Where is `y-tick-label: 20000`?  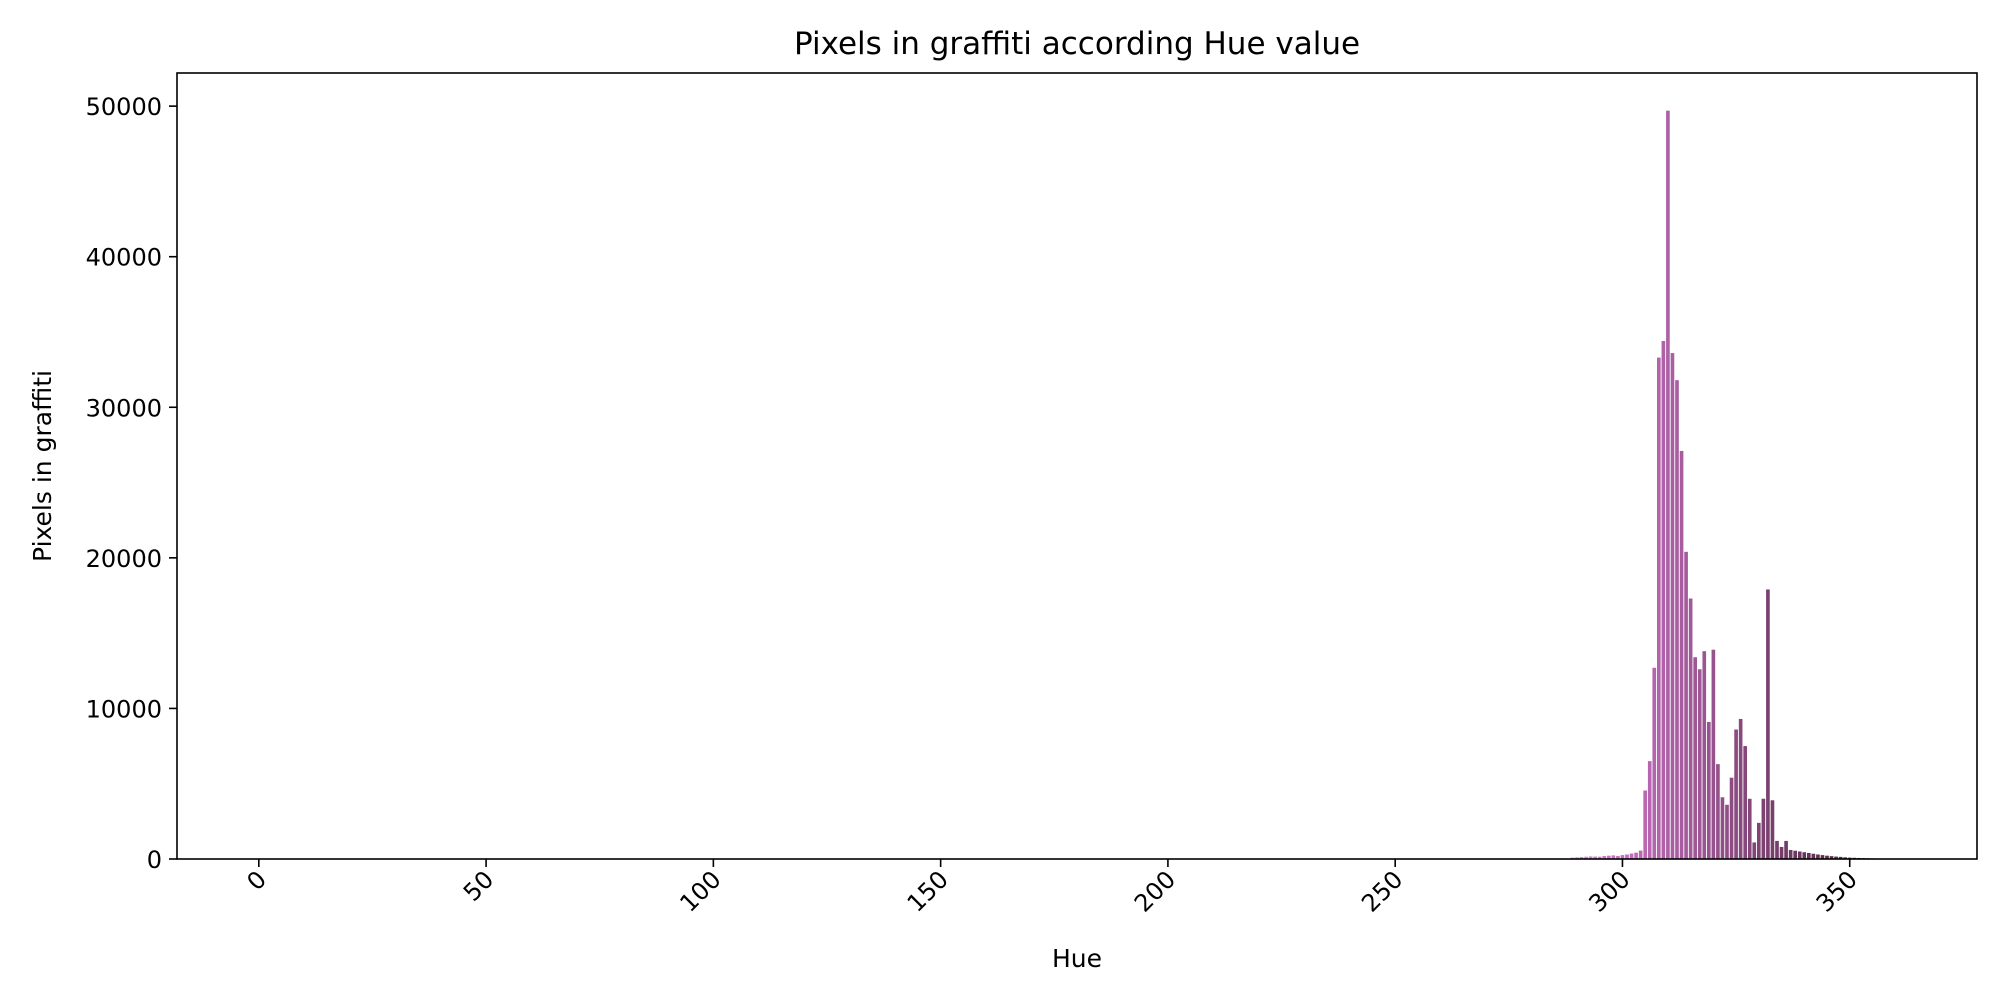
y-tick-label: 20000 is located at coordinates (124, 559).